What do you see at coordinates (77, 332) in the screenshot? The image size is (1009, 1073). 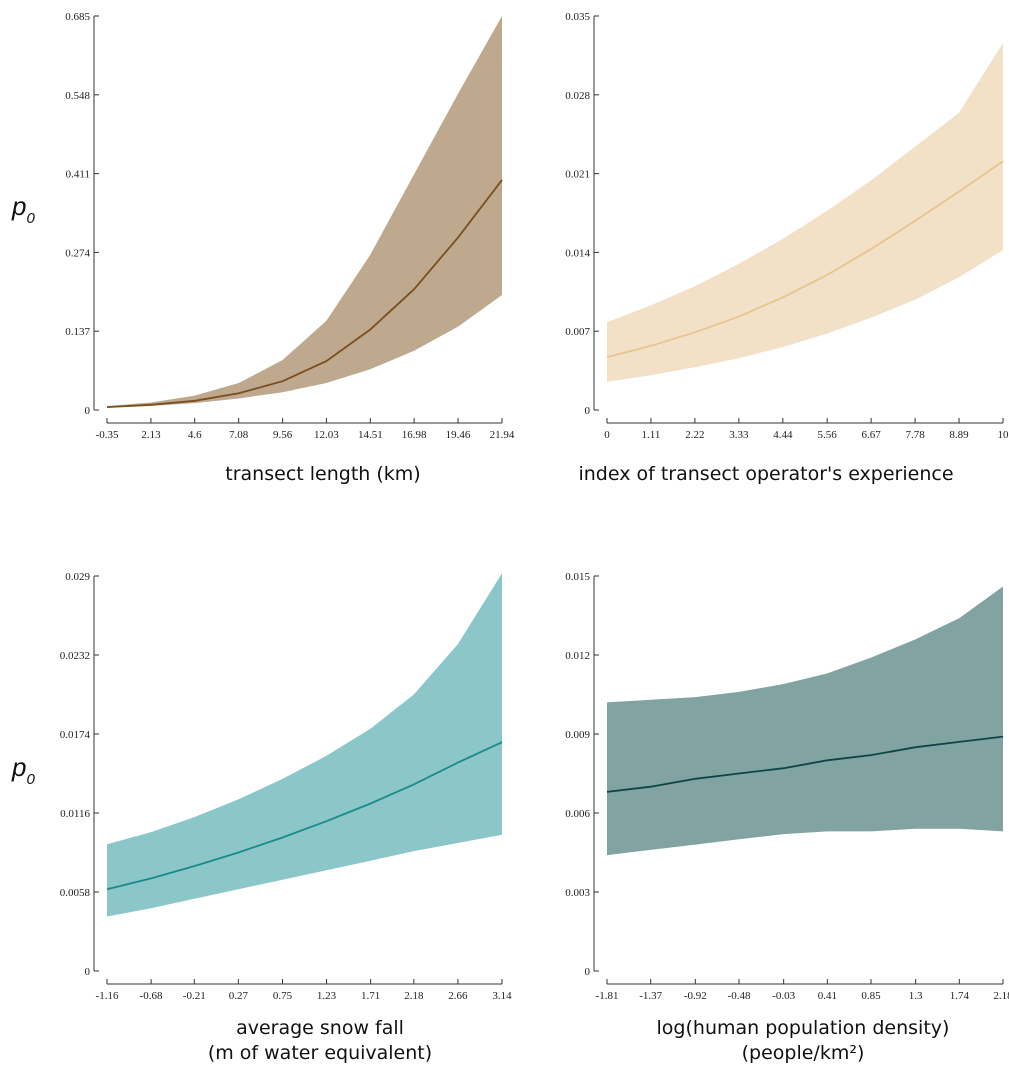 I see `y-tick-label: 0.137` at bounding box center [77, 332].